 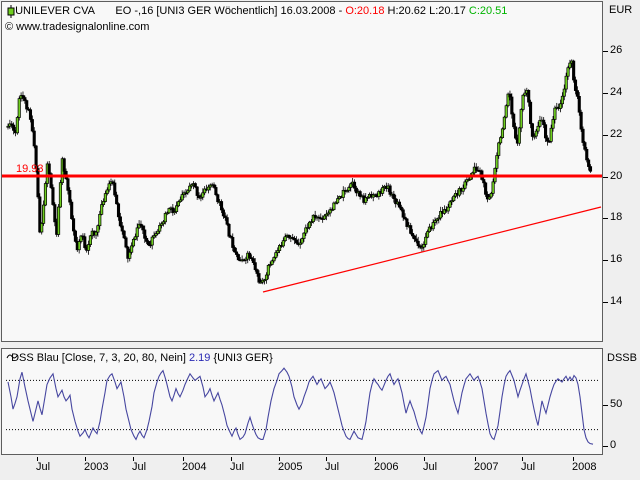 What do you see at coordinates (77, 27) in the screenshot?
I see `copyright-notice: © www.tradesignalonline.com` at bounding box center [77, 27].